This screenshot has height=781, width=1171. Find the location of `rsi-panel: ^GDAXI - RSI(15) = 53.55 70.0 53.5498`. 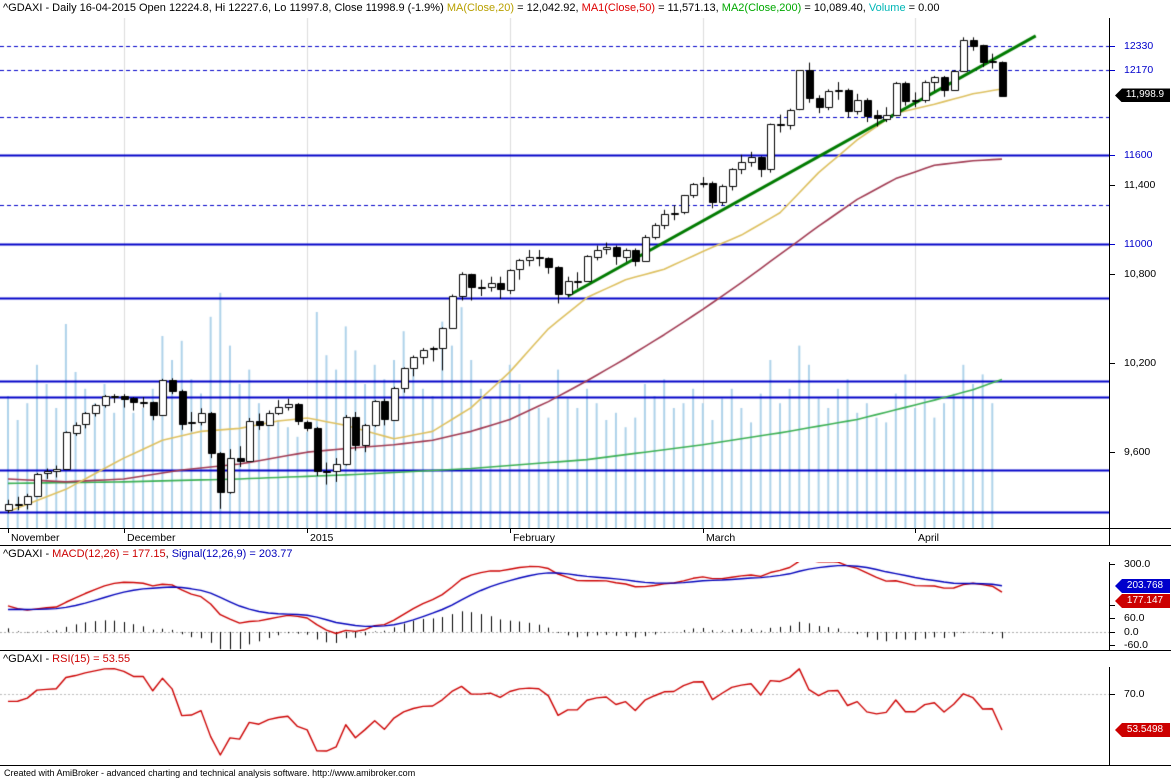

rsi-panel: ^GDAXI - RSI(15) = 53.55 70.0 53.5498 is located at coordinates (585, 707).